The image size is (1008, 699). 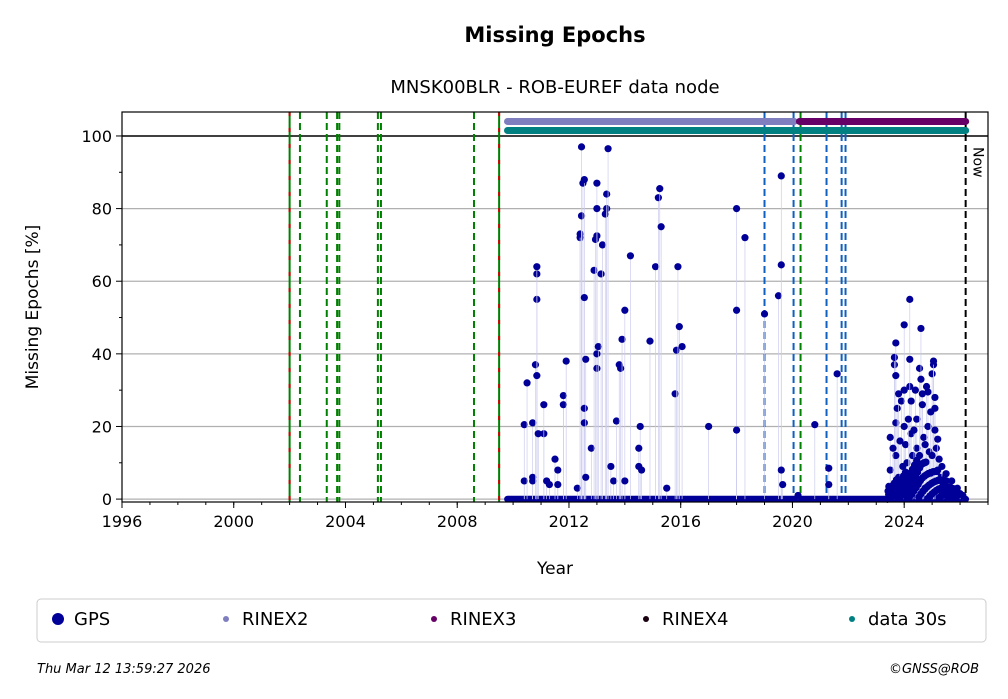 What do you see at coordinates (102, 426) in the screenshot?
I see `y-tick-label: 20` at bounding box center [102, 426].